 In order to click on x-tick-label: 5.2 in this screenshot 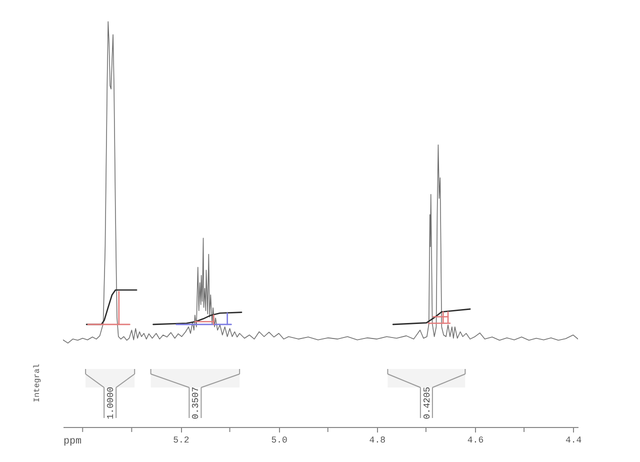, I will do `click(181, 441)`.